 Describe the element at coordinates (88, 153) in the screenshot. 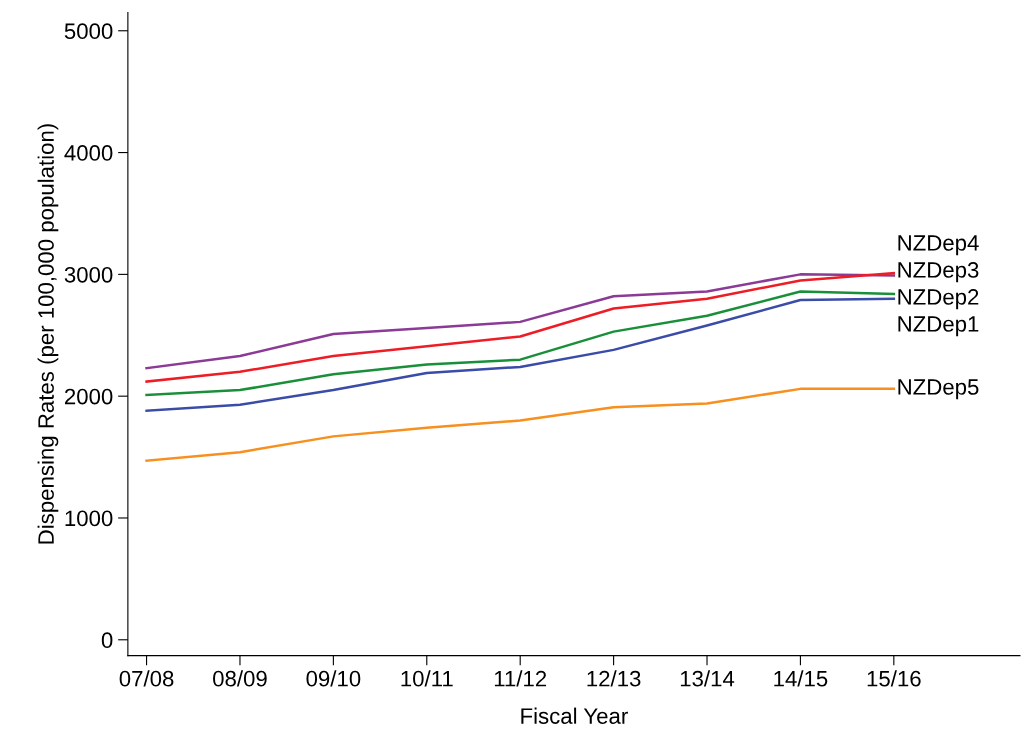

I see `y-tick-label: 4000` at that location.